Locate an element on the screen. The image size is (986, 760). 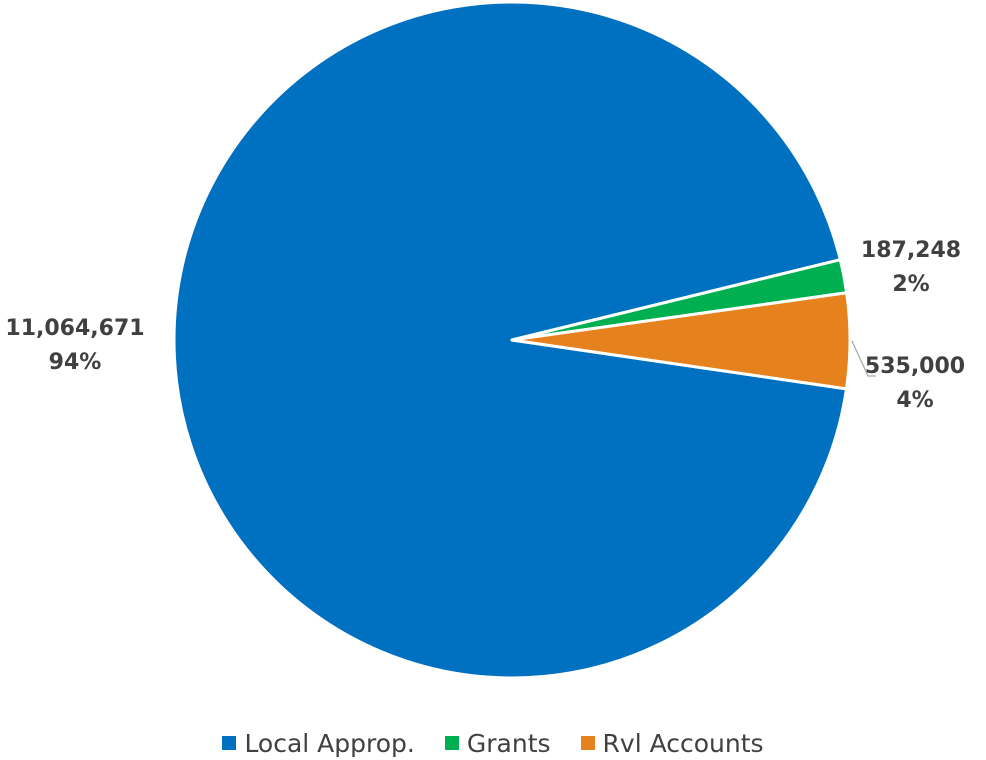
legend-item-rvl-accounts: Rvl Accounts is located at coordinates (672, 743).